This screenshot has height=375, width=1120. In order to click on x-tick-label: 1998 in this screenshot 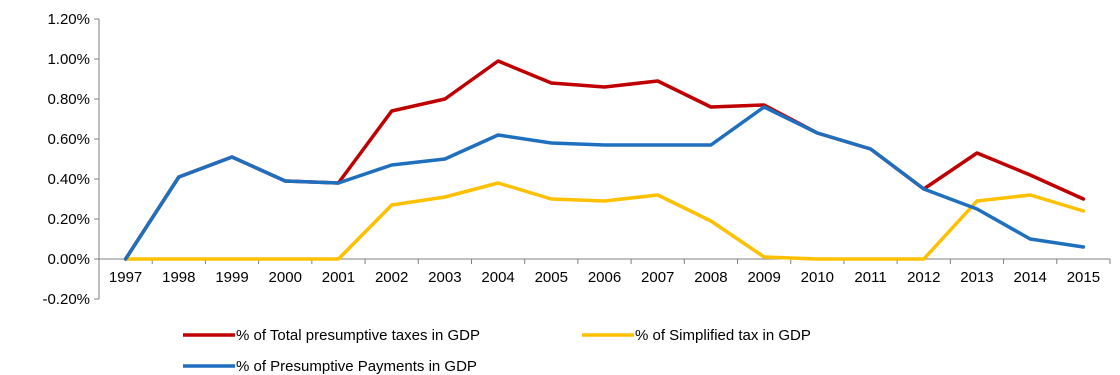, I will do `click(178, 277)`.